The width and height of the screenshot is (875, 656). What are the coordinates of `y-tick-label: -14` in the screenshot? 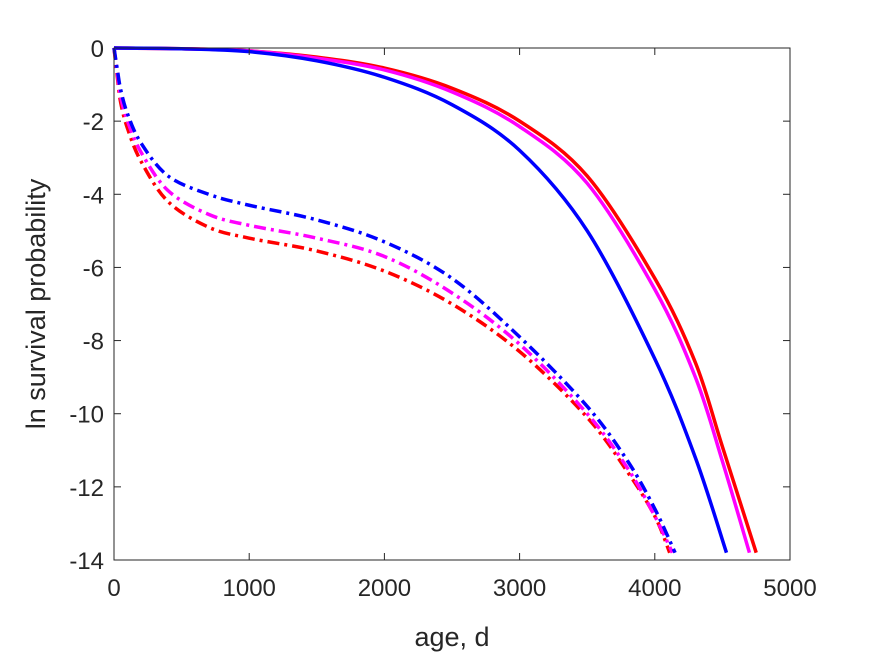 It's located at (86, 561).